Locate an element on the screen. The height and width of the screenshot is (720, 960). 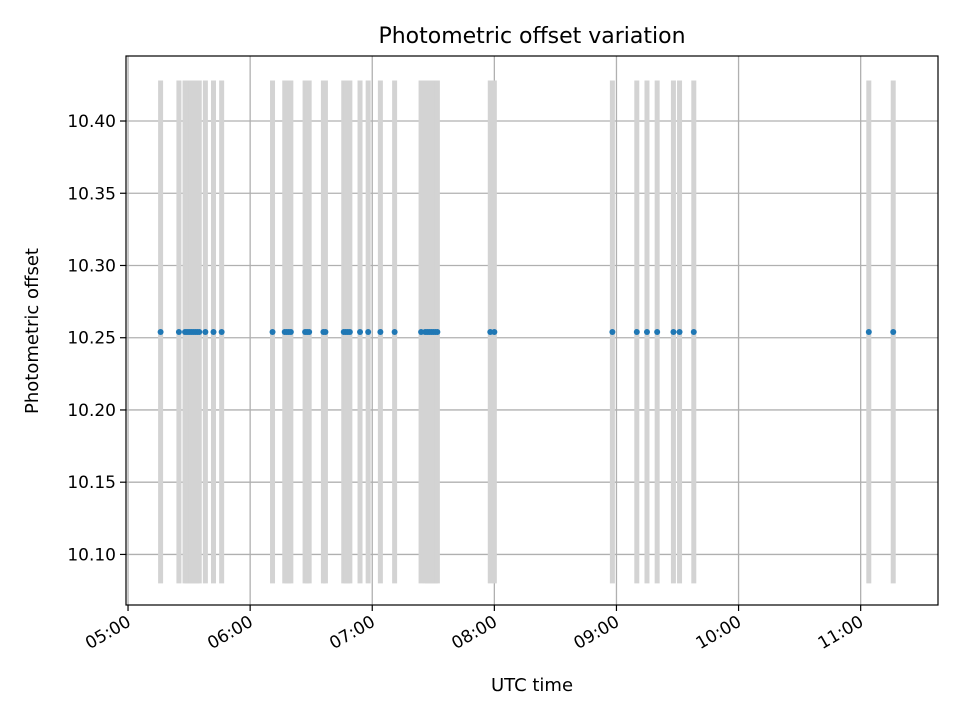
y-axis-label: Photometric offset is located at coordinates (32, 331).